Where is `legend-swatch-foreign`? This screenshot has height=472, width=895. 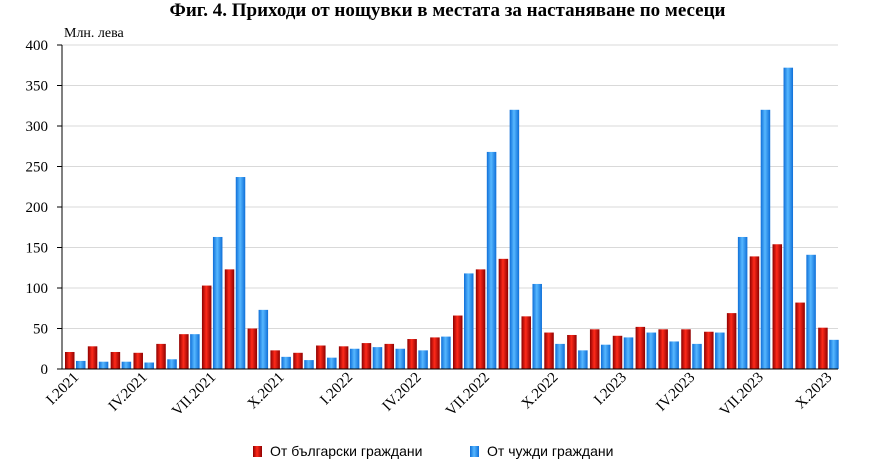
legend-swatch-foreign is located at coordinates (474, 451).